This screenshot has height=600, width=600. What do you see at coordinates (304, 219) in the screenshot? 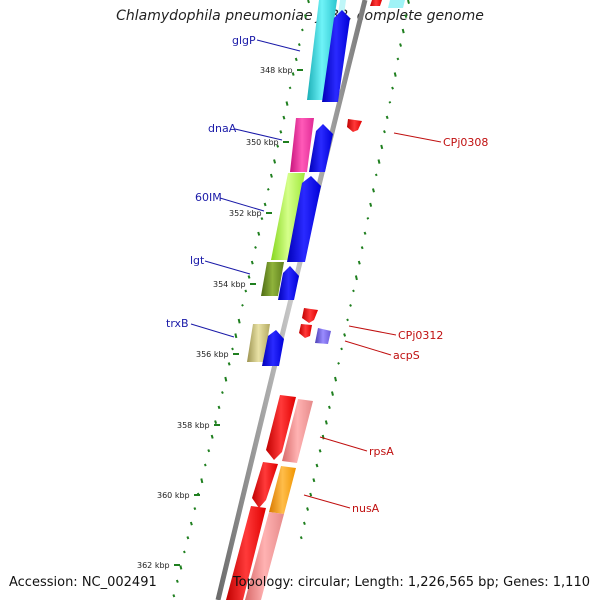
I see `cds-60IM` at bounding box center [304, 219].